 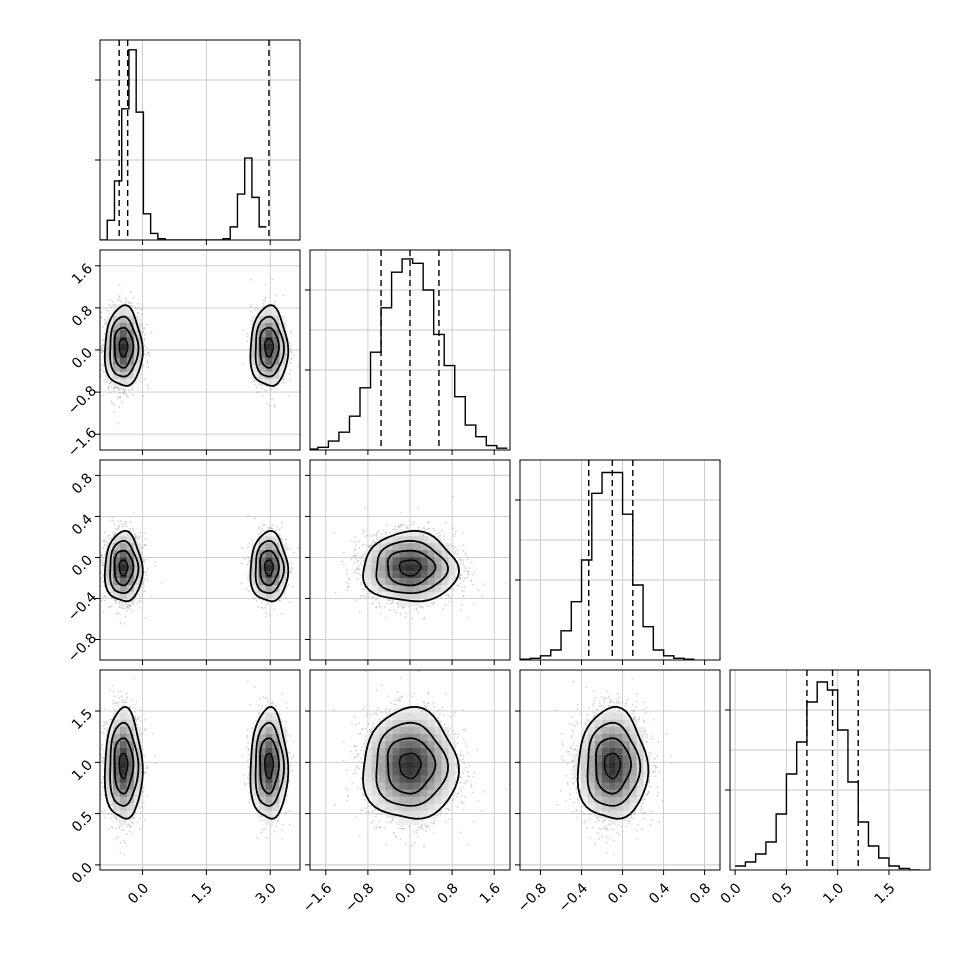 What do you see at coordinates (82, 770) in the screenshot?
I see `y-tick-label: 1.0` at bounding box center [82, 770].